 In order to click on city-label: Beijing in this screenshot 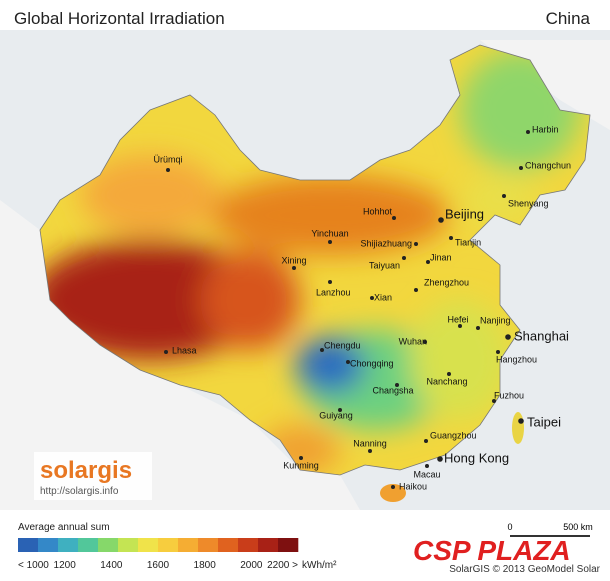, I will do `click(464, 213)`.